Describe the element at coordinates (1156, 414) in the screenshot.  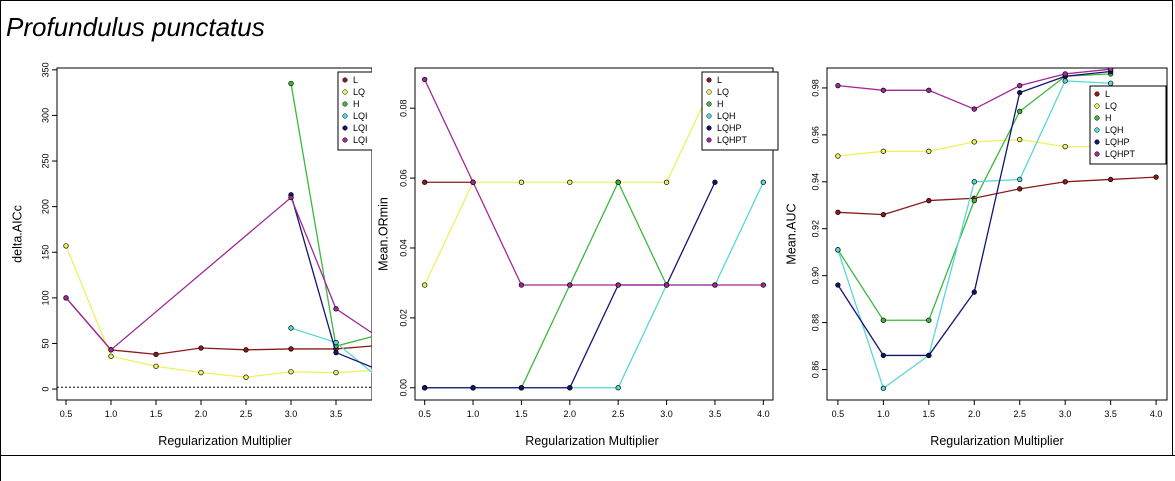
I see `x-tick-label: 4.0` at that location.